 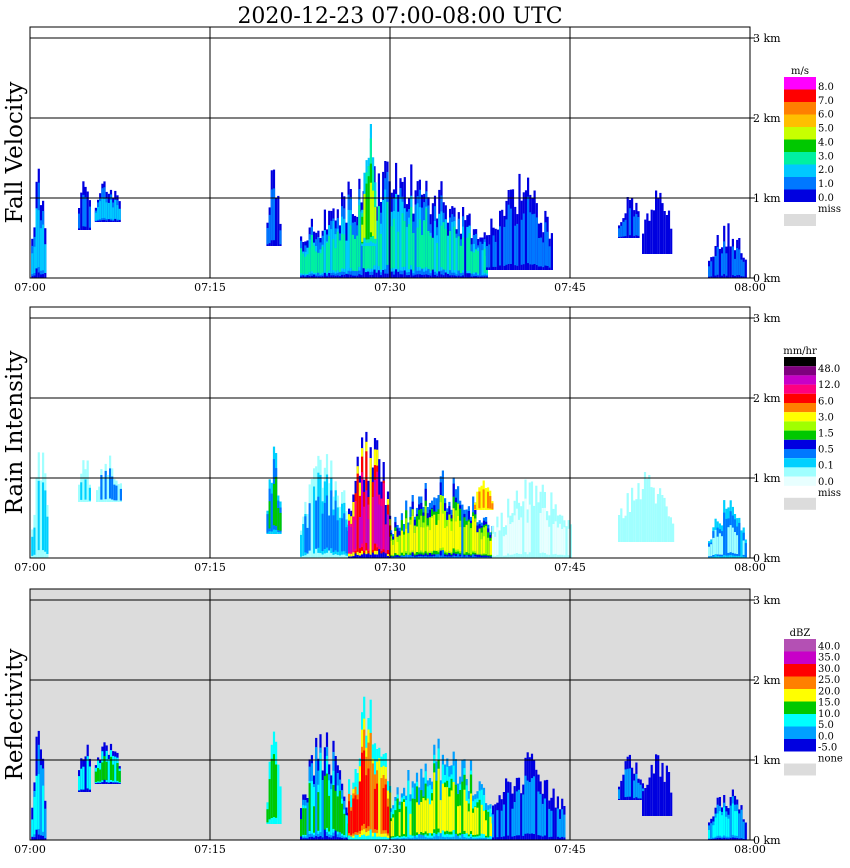 What do you see at coordinates (826, 417) in the screenshot?
I see `legend-label: 3.0` at bounding box center [826, 417].